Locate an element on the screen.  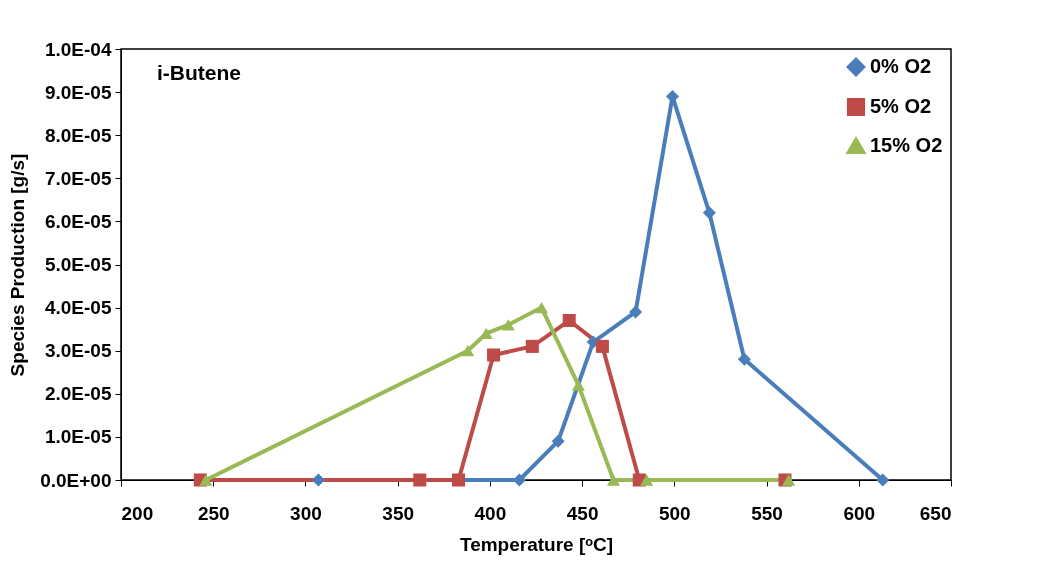
x-tick-label: 400 is located at coordinates (490, 513).